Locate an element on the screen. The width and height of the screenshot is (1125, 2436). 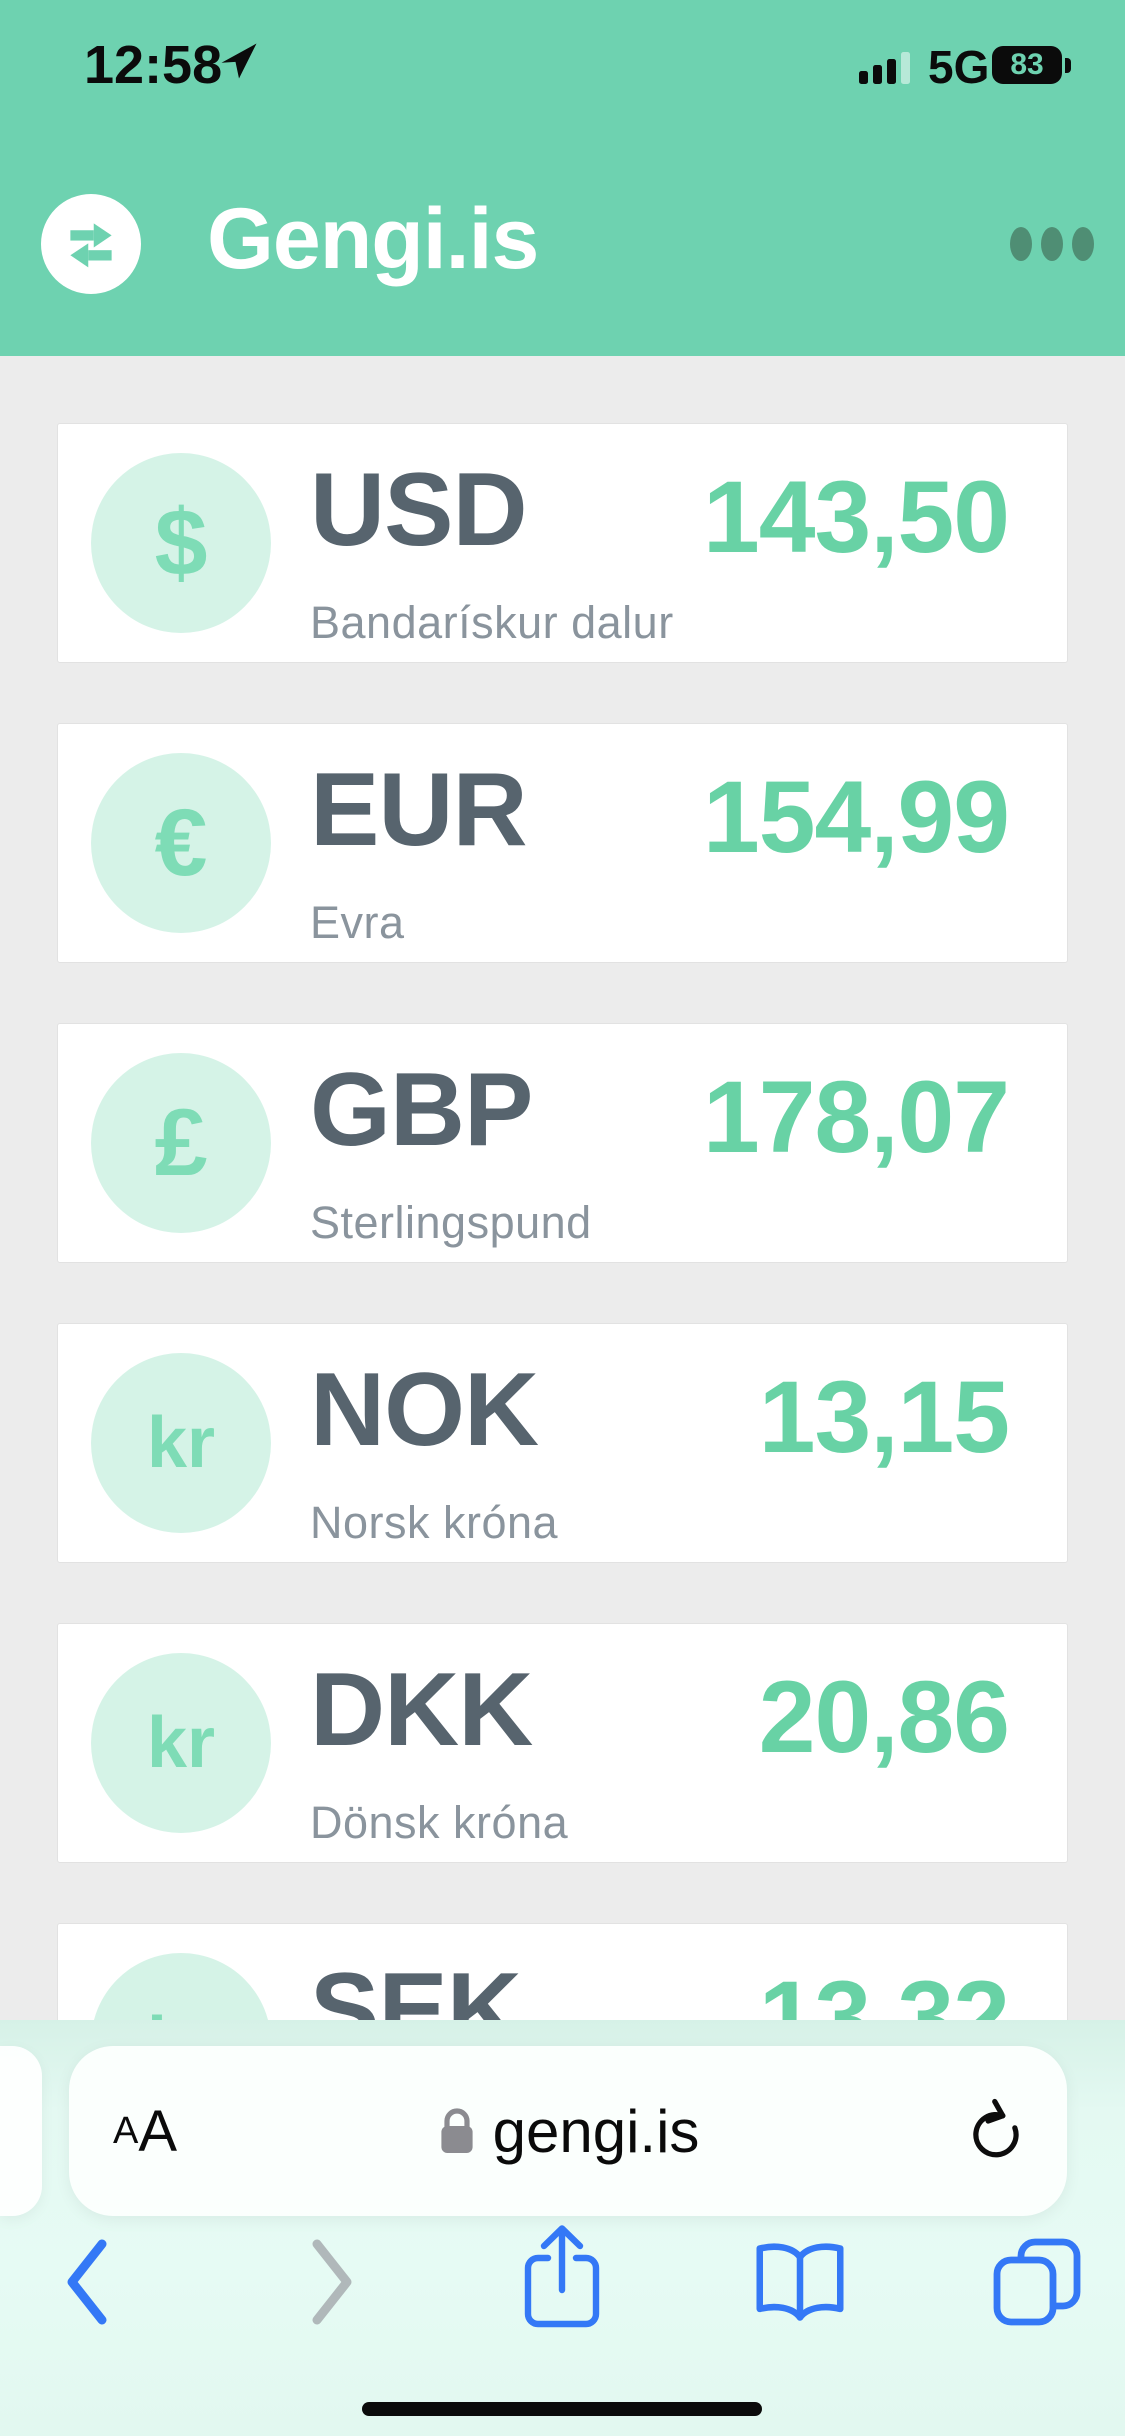
currency-rate: 154,99 is located at coordinates (856, 817).